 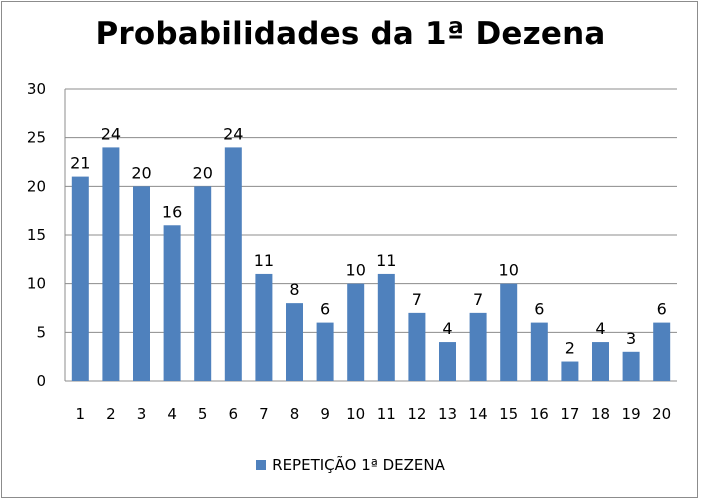 What do you see at coordinates (350, 34) in the screenshot?
I see `chart-title: Probabilidades da 1ª Dezena` at bounding box center [350, 34].